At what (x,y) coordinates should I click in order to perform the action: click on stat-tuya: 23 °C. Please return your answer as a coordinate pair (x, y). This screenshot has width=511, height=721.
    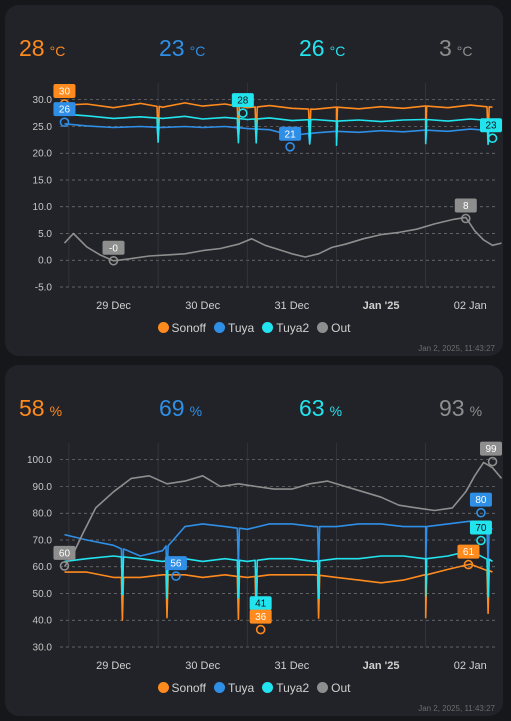
    Looking at the image, I should click on (182, 48).